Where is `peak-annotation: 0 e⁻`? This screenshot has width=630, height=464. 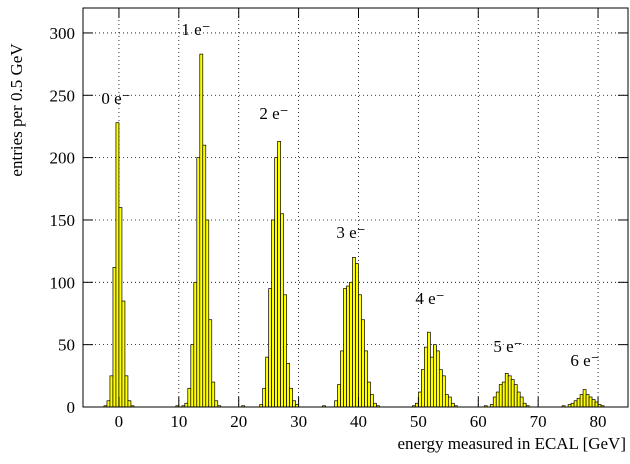 peak-annotation: 0 e⁻ is located at coordinates (115, 98).